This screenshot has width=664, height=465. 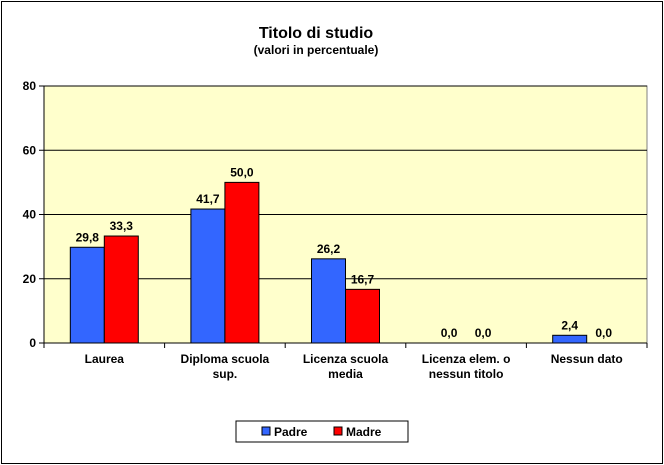 What do you see at coordinates (88, 237) in the screenshot?
I see `data-label-padre: 29,8` at bounding box center [88, 237].